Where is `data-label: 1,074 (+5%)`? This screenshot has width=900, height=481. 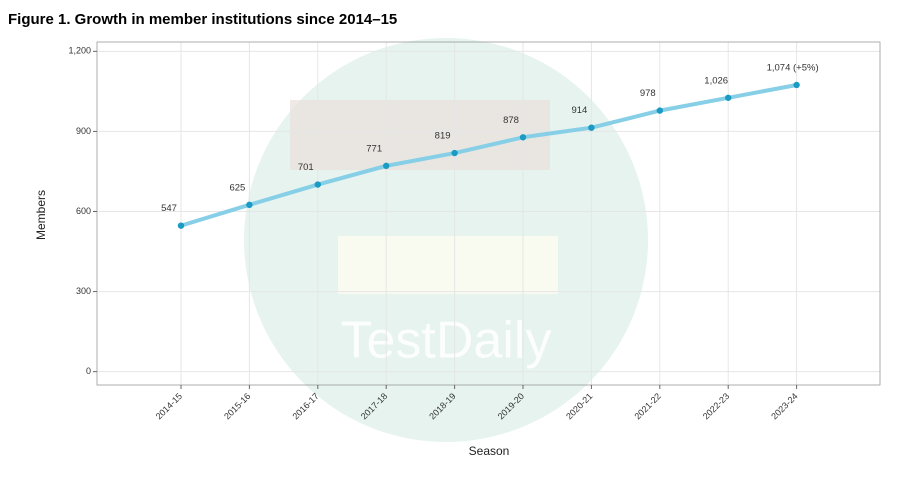
data-label: 1,074 (+5%) is located at coordinates (793, 67).